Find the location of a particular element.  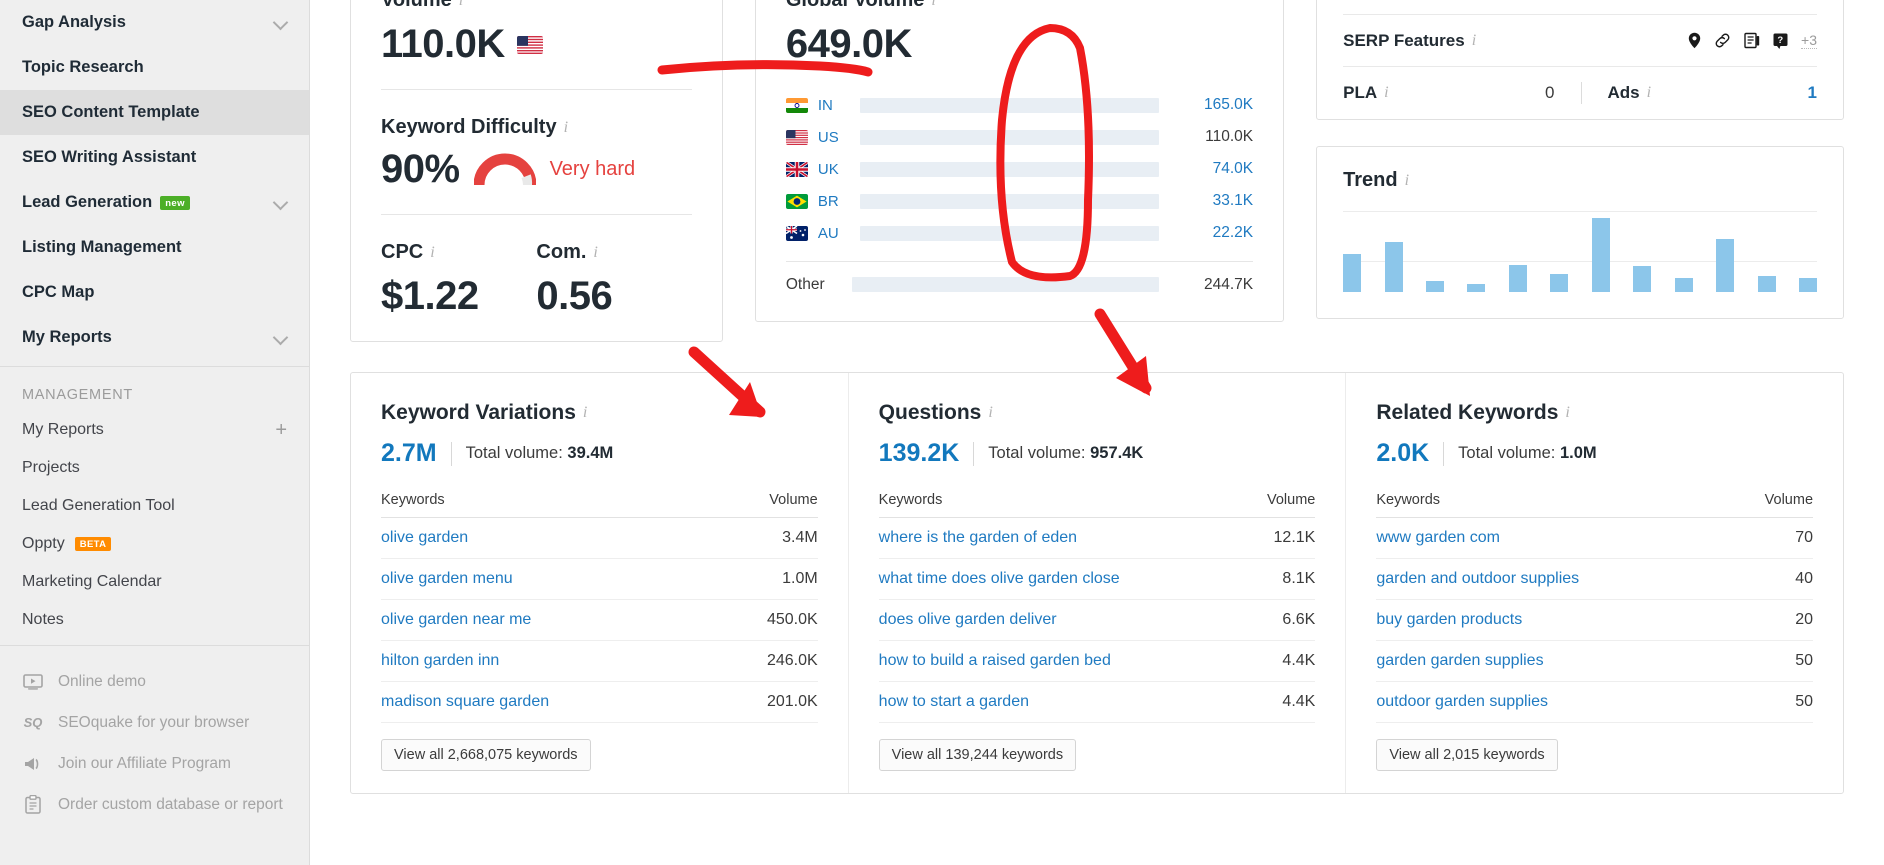

keyword-link: olive garden is located at coordinates (425, 537).